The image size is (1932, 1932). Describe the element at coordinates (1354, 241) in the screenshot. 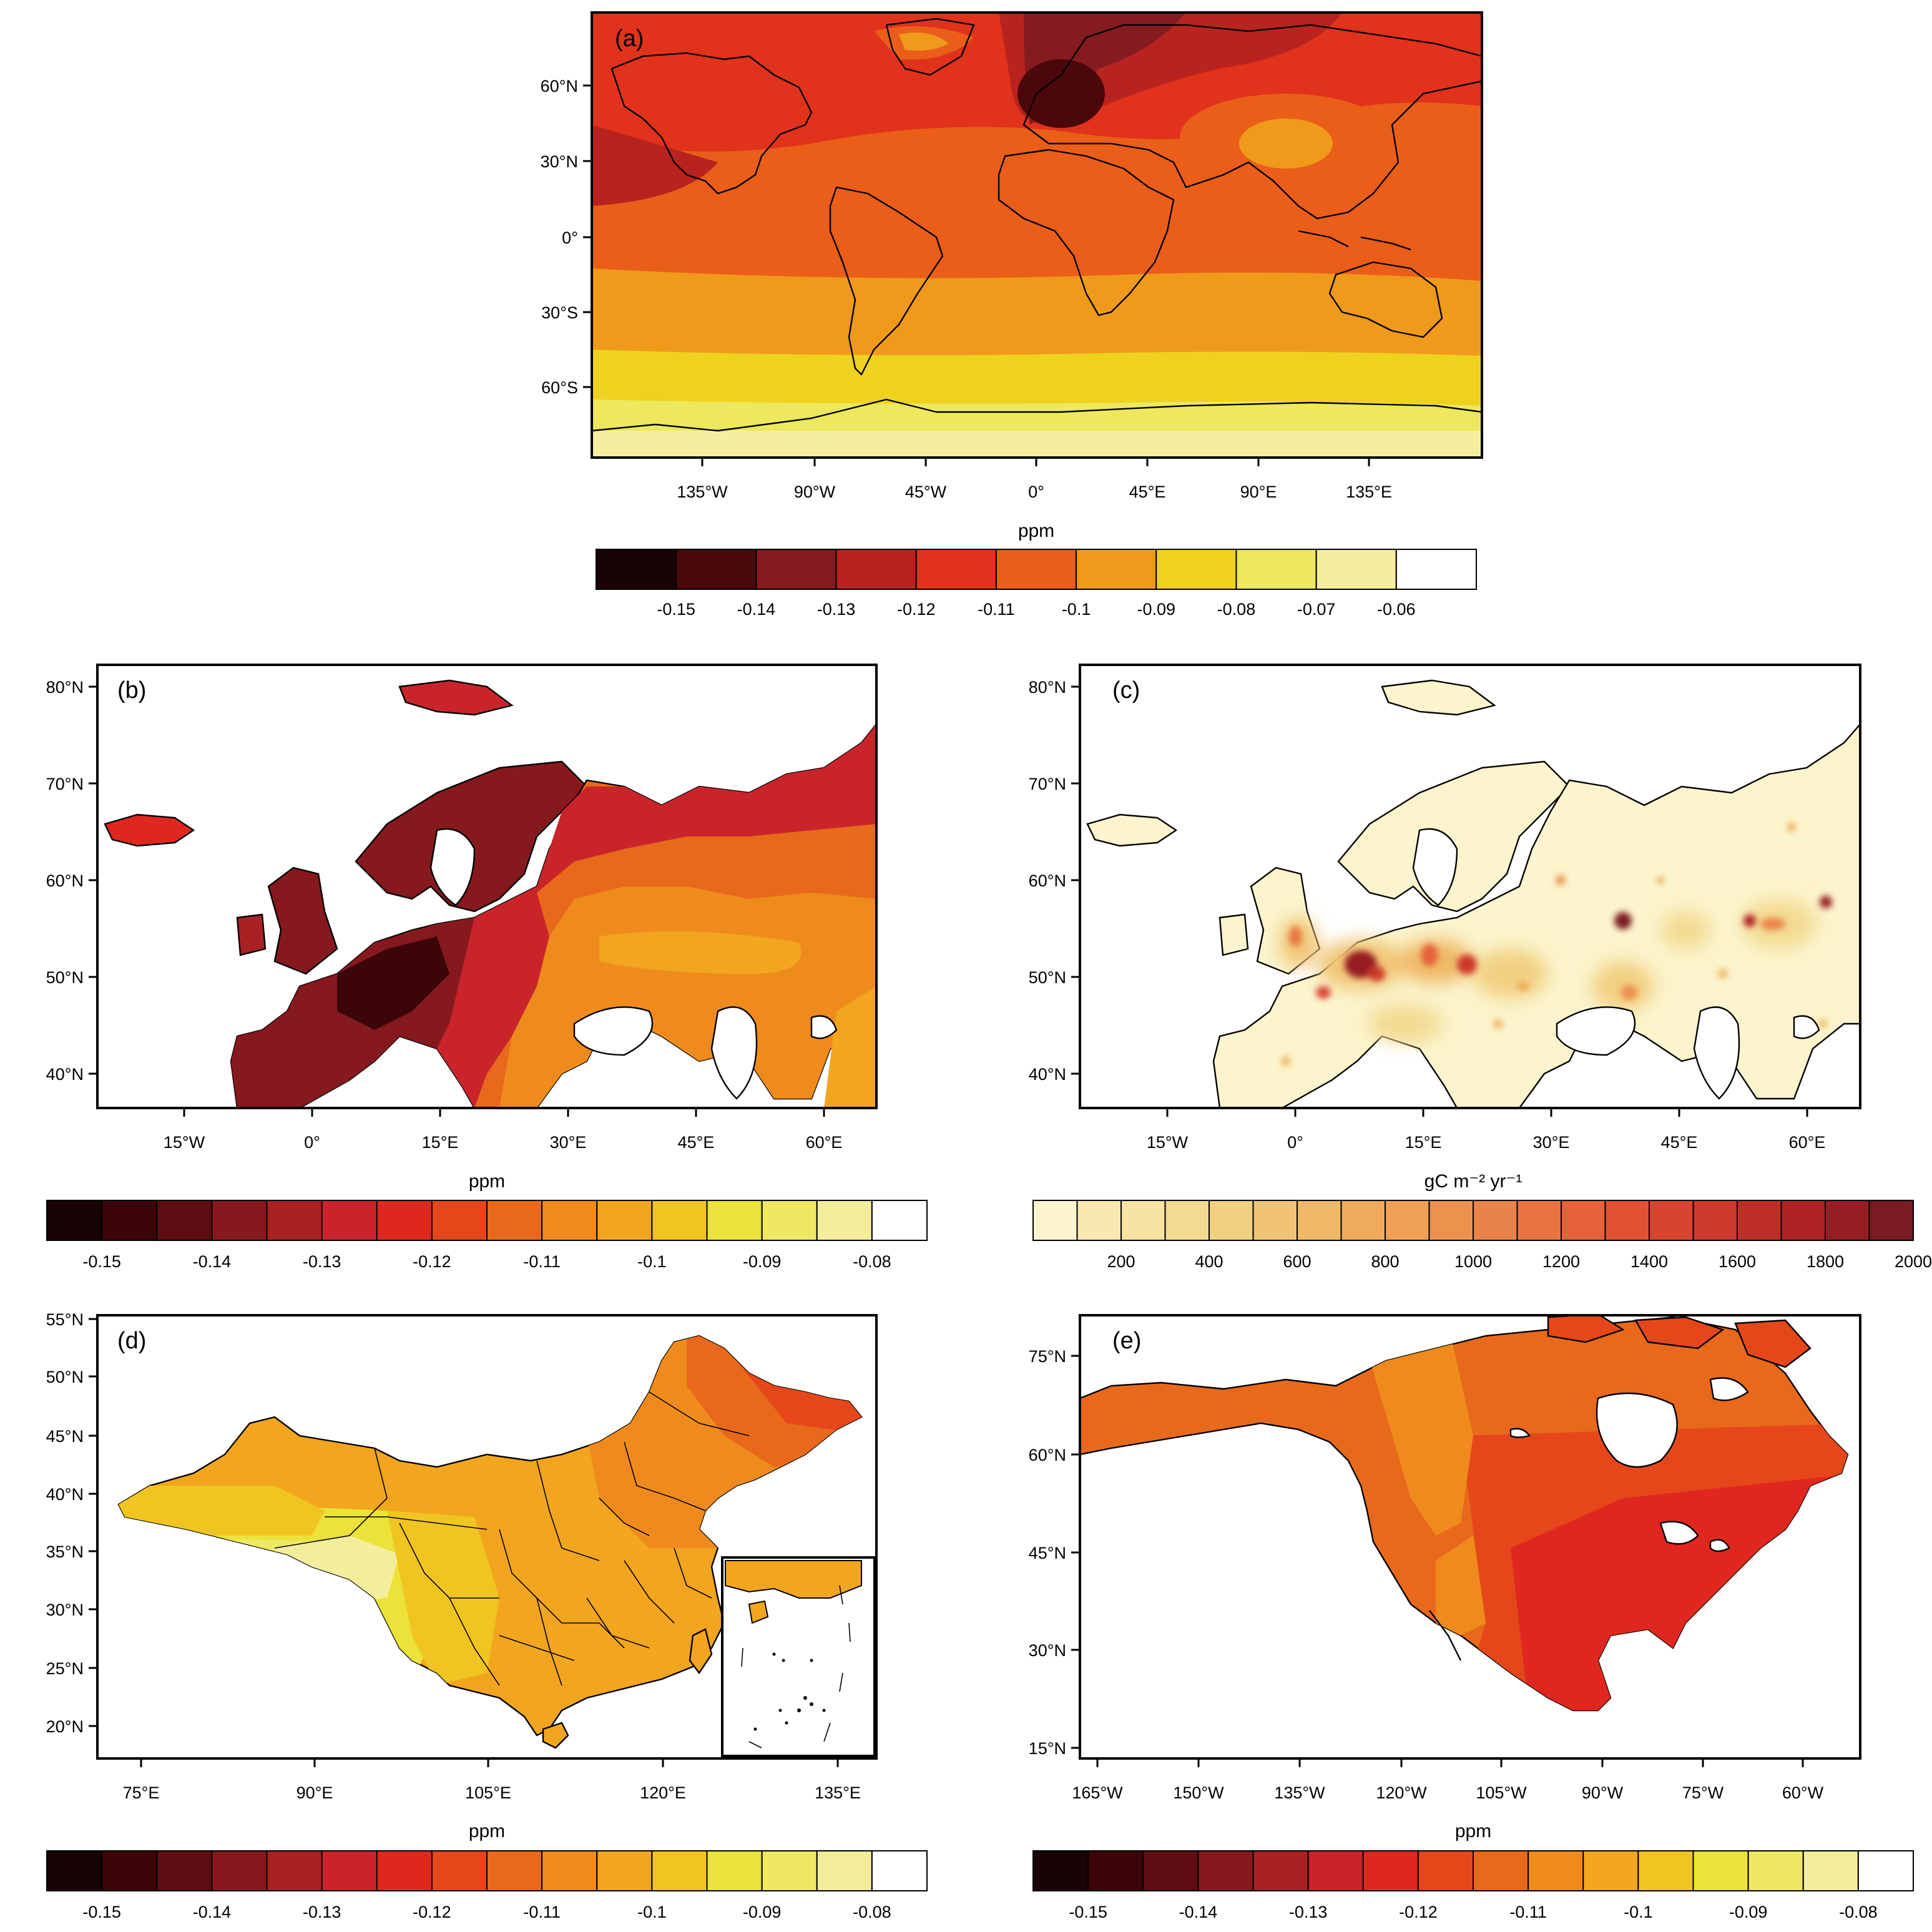

I see `indonesia-outline` at that location.